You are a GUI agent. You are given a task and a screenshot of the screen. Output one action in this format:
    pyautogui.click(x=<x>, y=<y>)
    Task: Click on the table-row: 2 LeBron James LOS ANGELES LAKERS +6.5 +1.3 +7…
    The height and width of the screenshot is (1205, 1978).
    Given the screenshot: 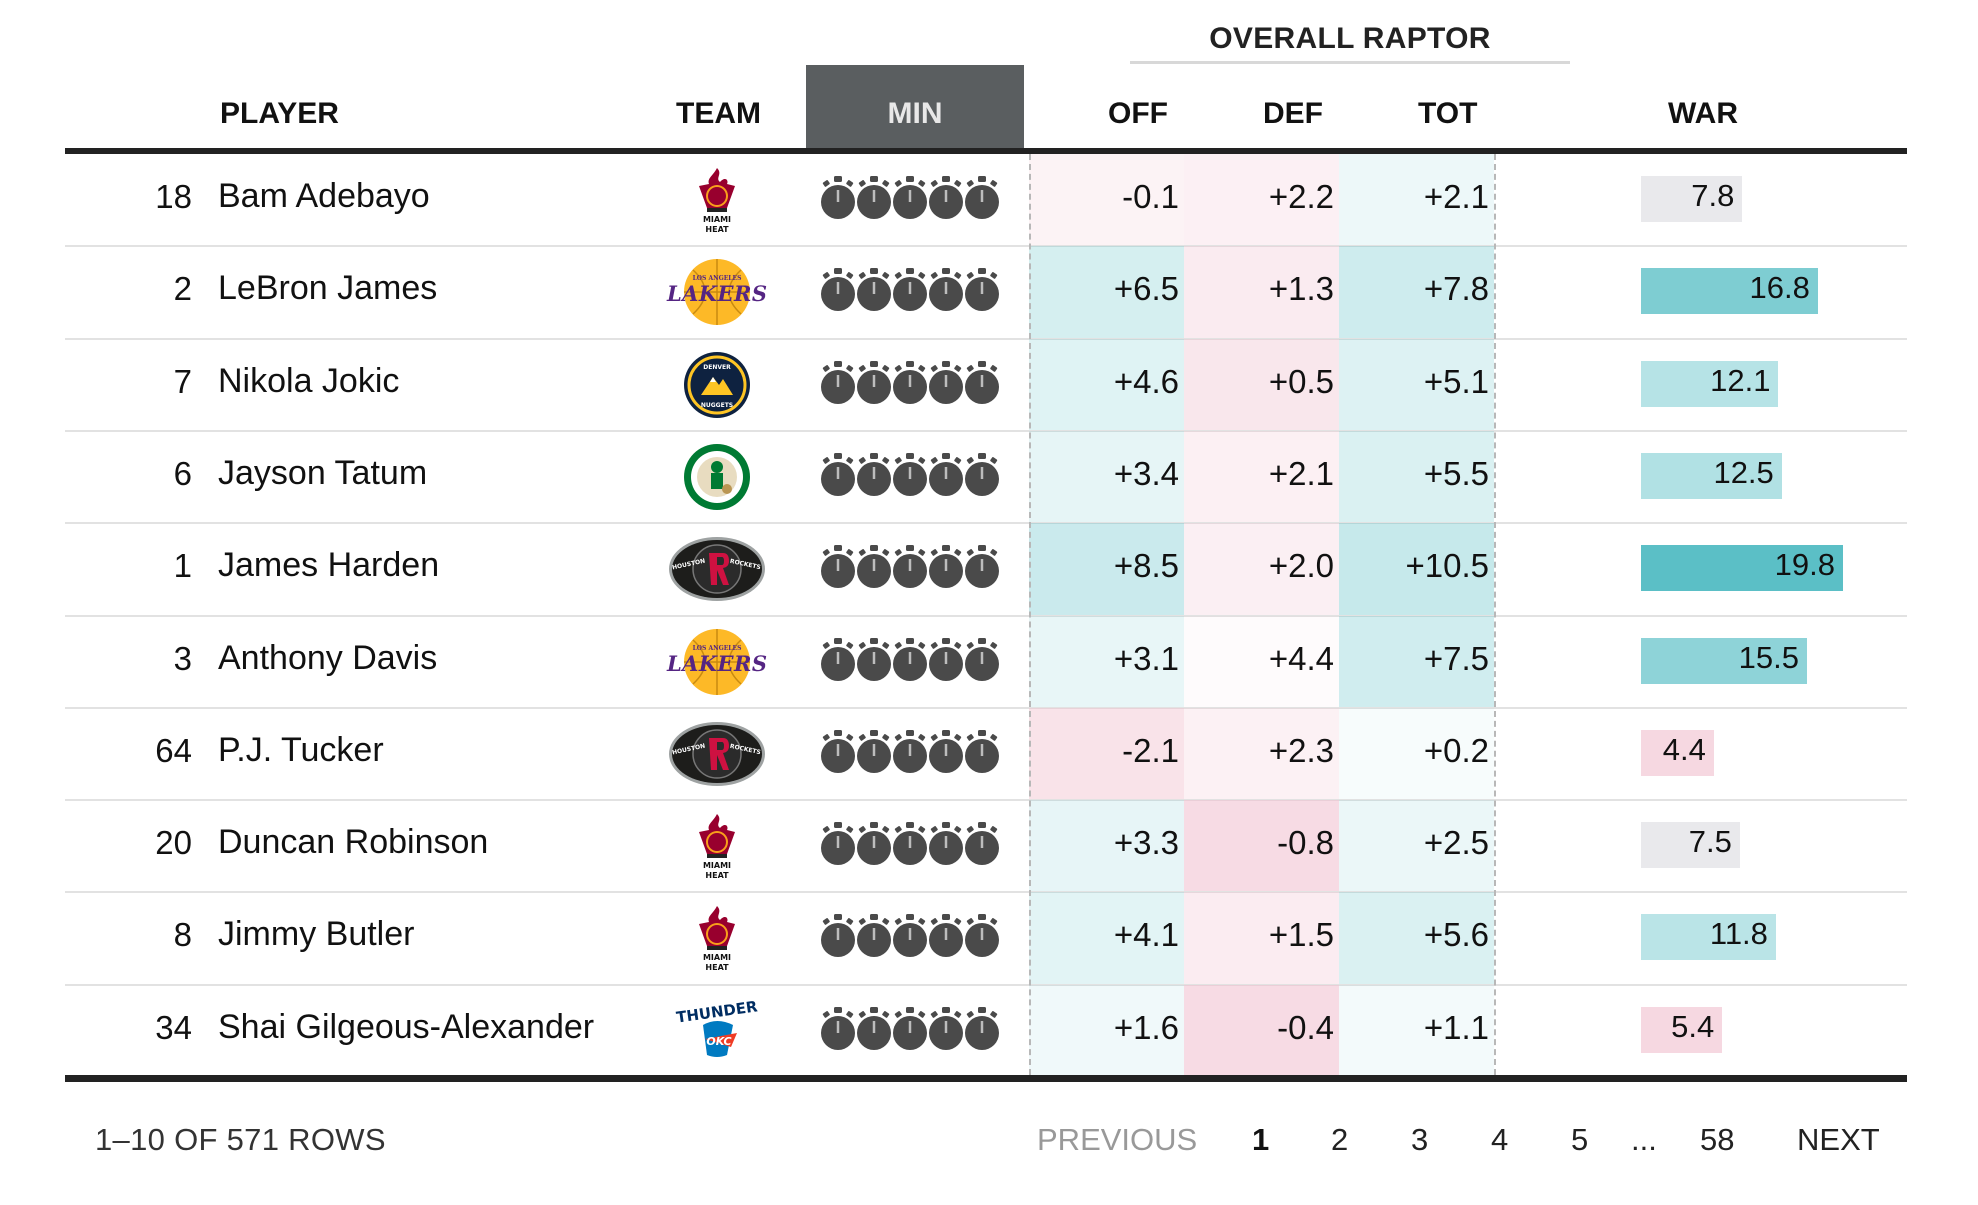 What is the action you would take?
    pyautogui.click(x=986, y=292)
    